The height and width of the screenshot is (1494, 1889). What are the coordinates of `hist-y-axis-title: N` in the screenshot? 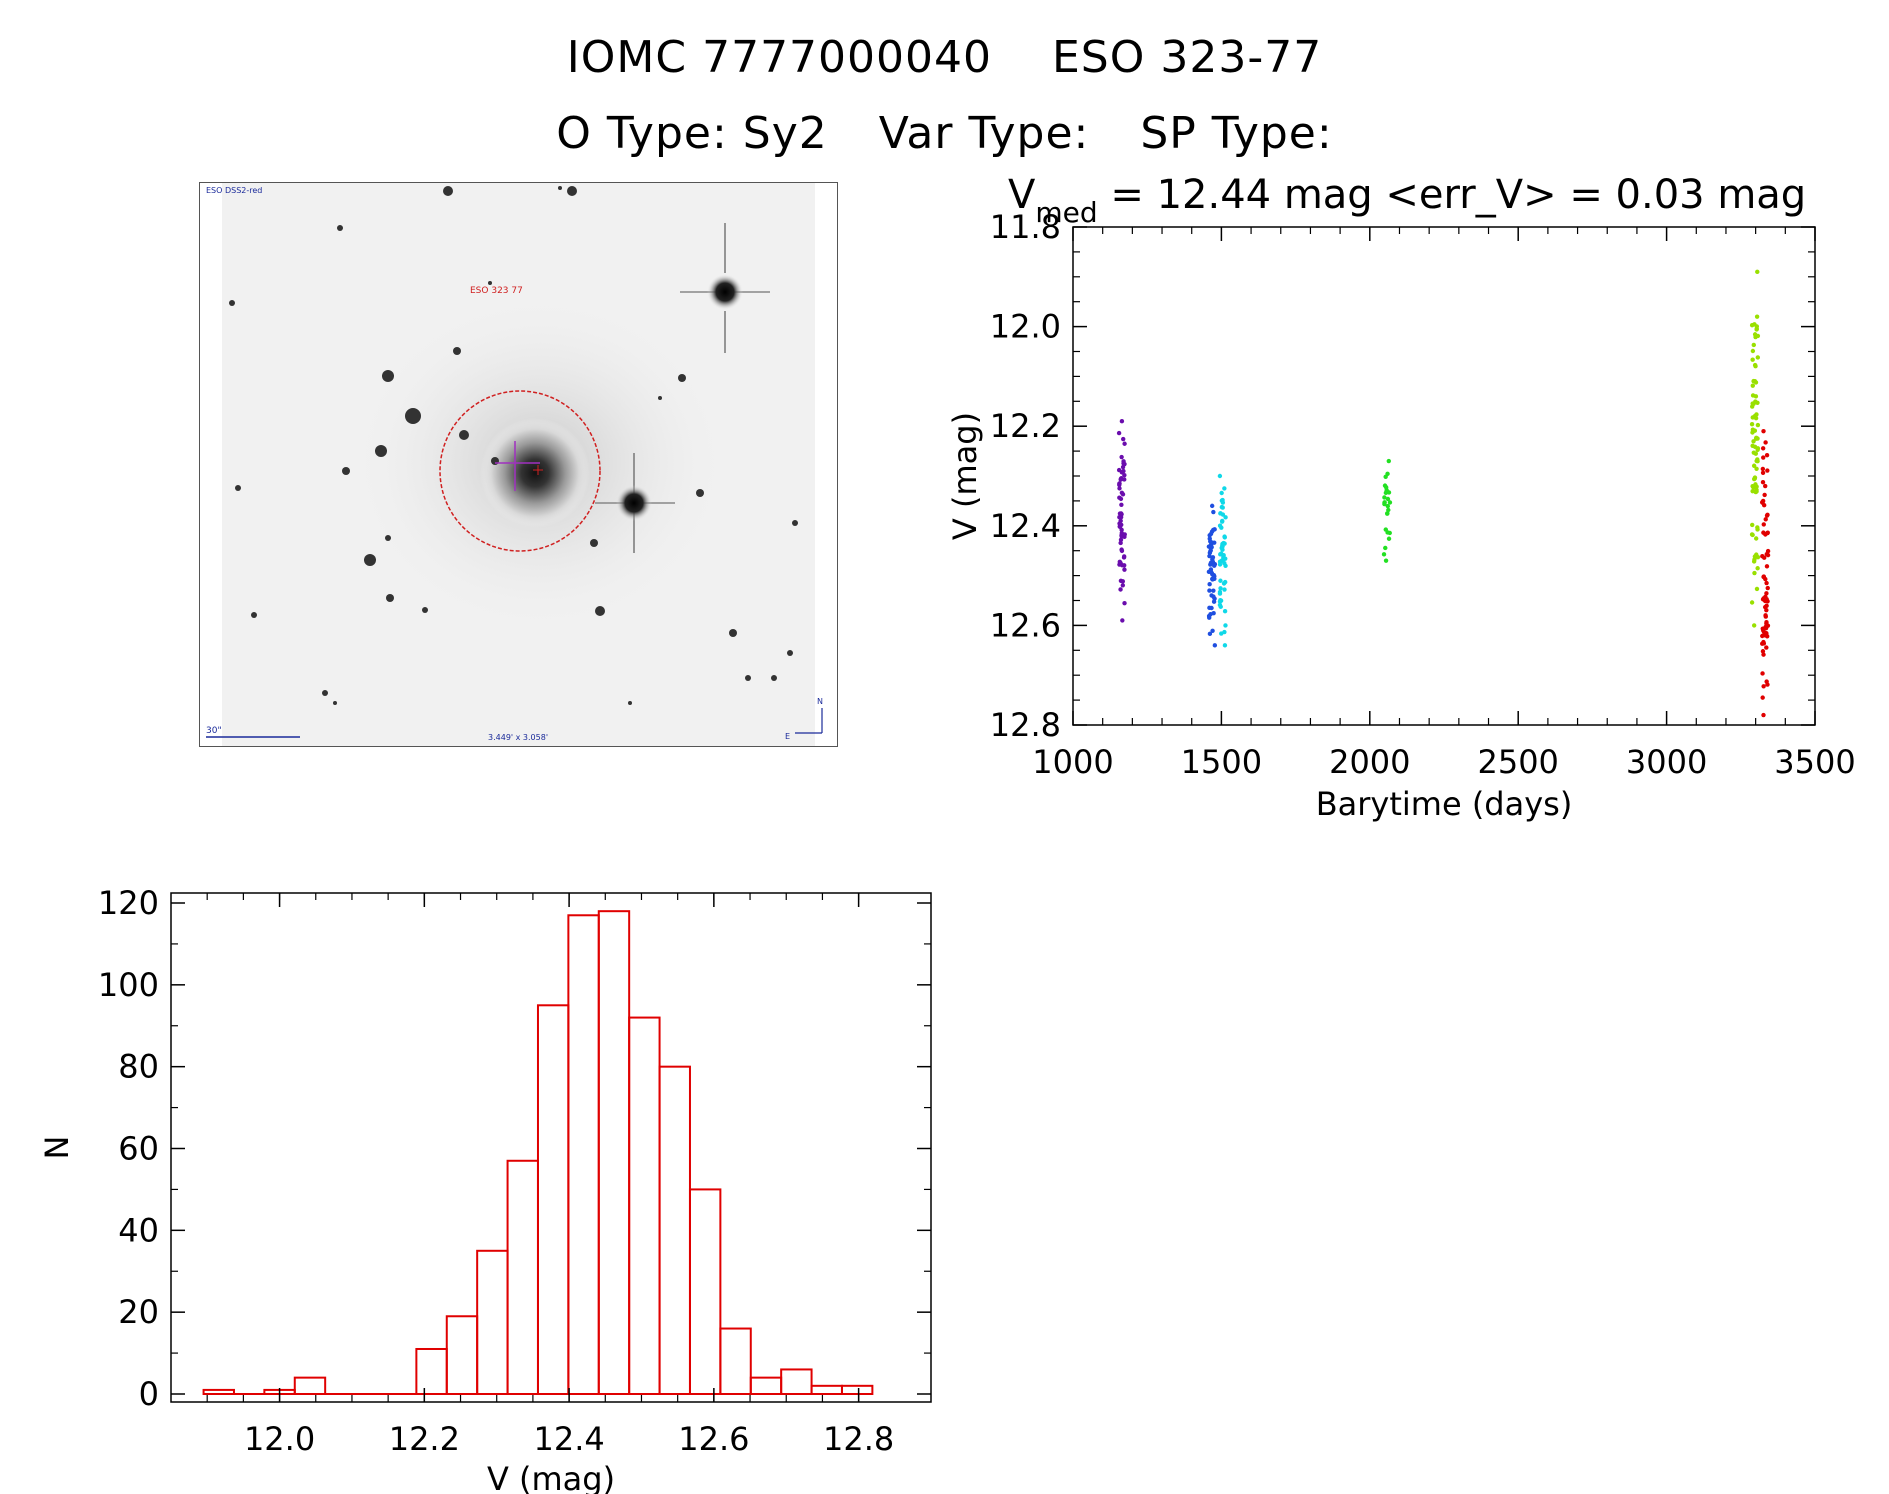 It's located at (57, 1148).